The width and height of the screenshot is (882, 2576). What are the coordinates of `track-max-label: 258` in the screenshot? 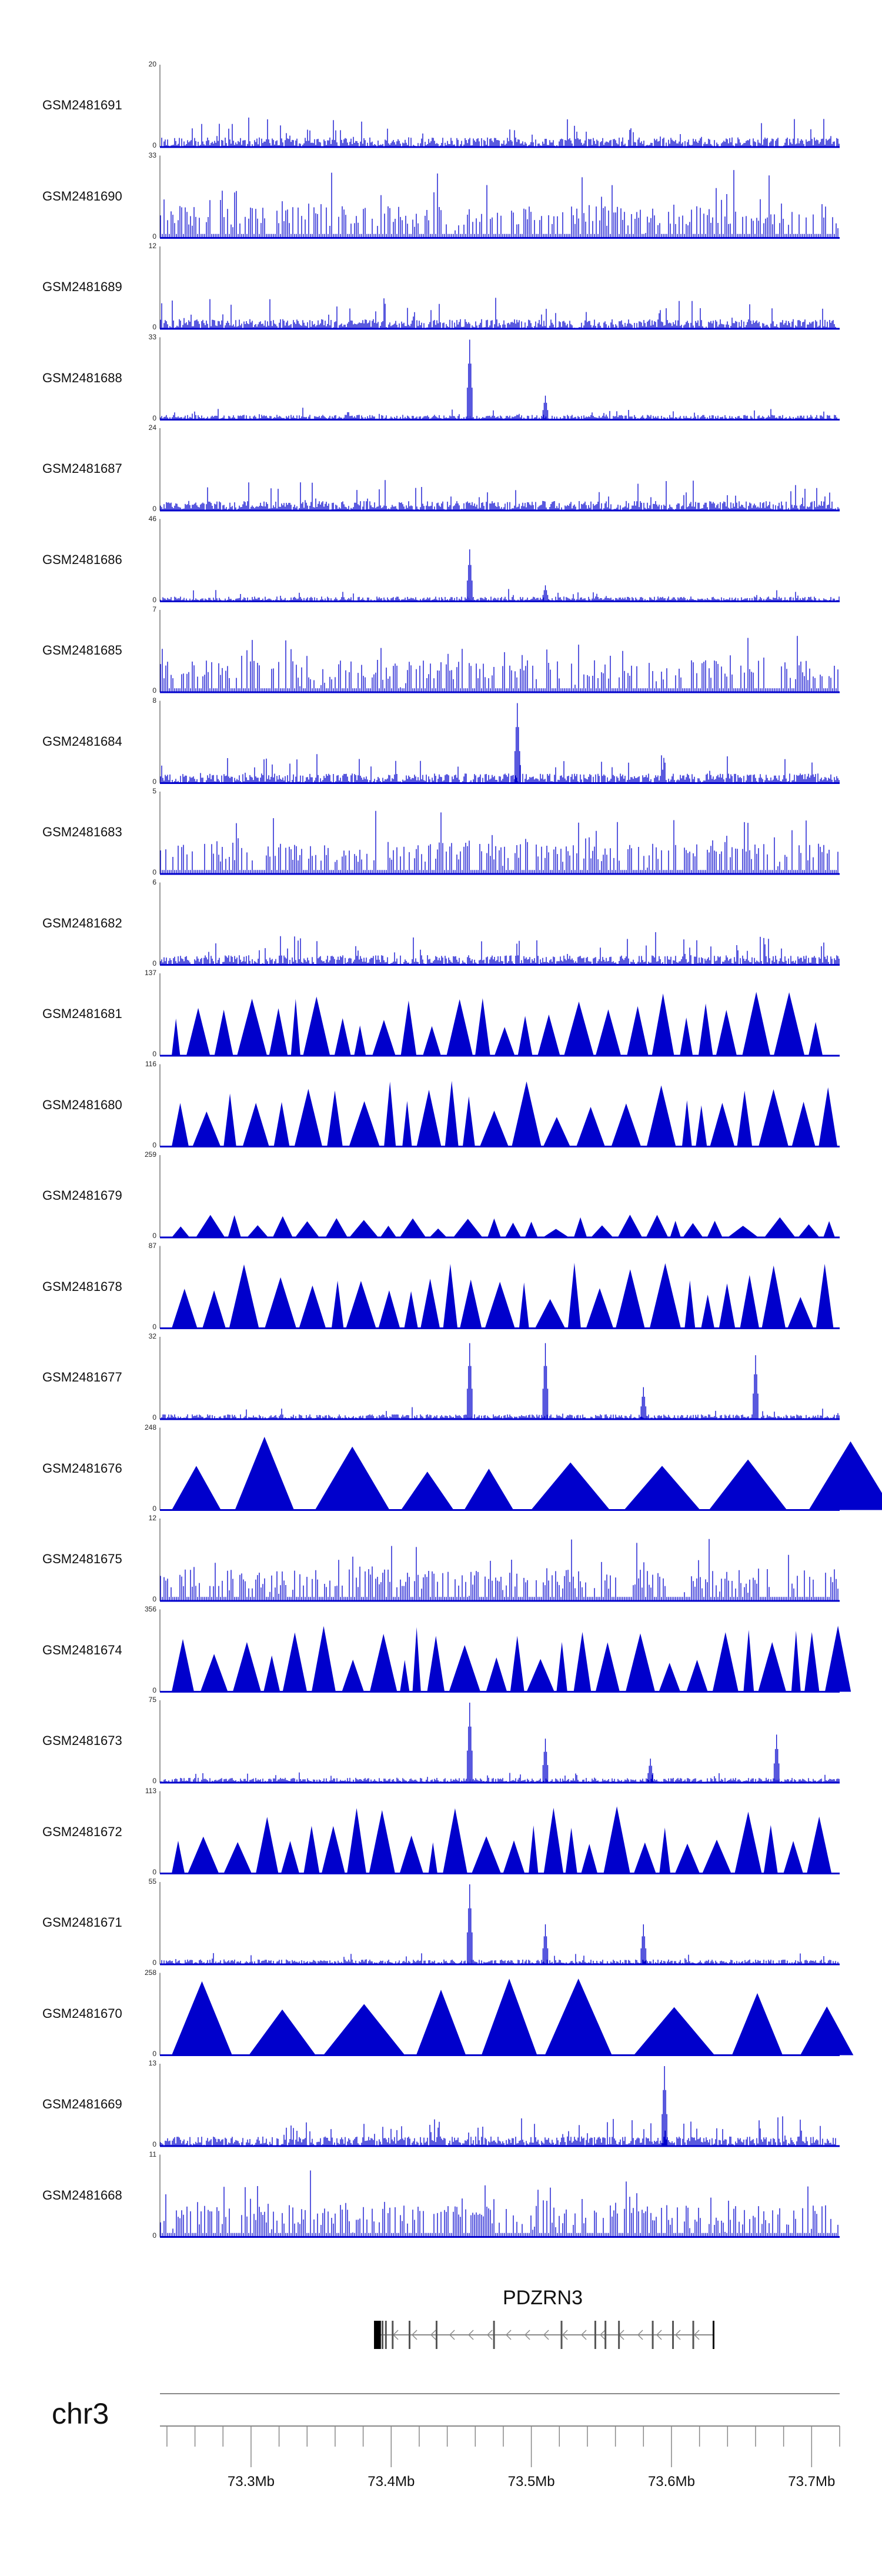 It's located at (150, 1972).